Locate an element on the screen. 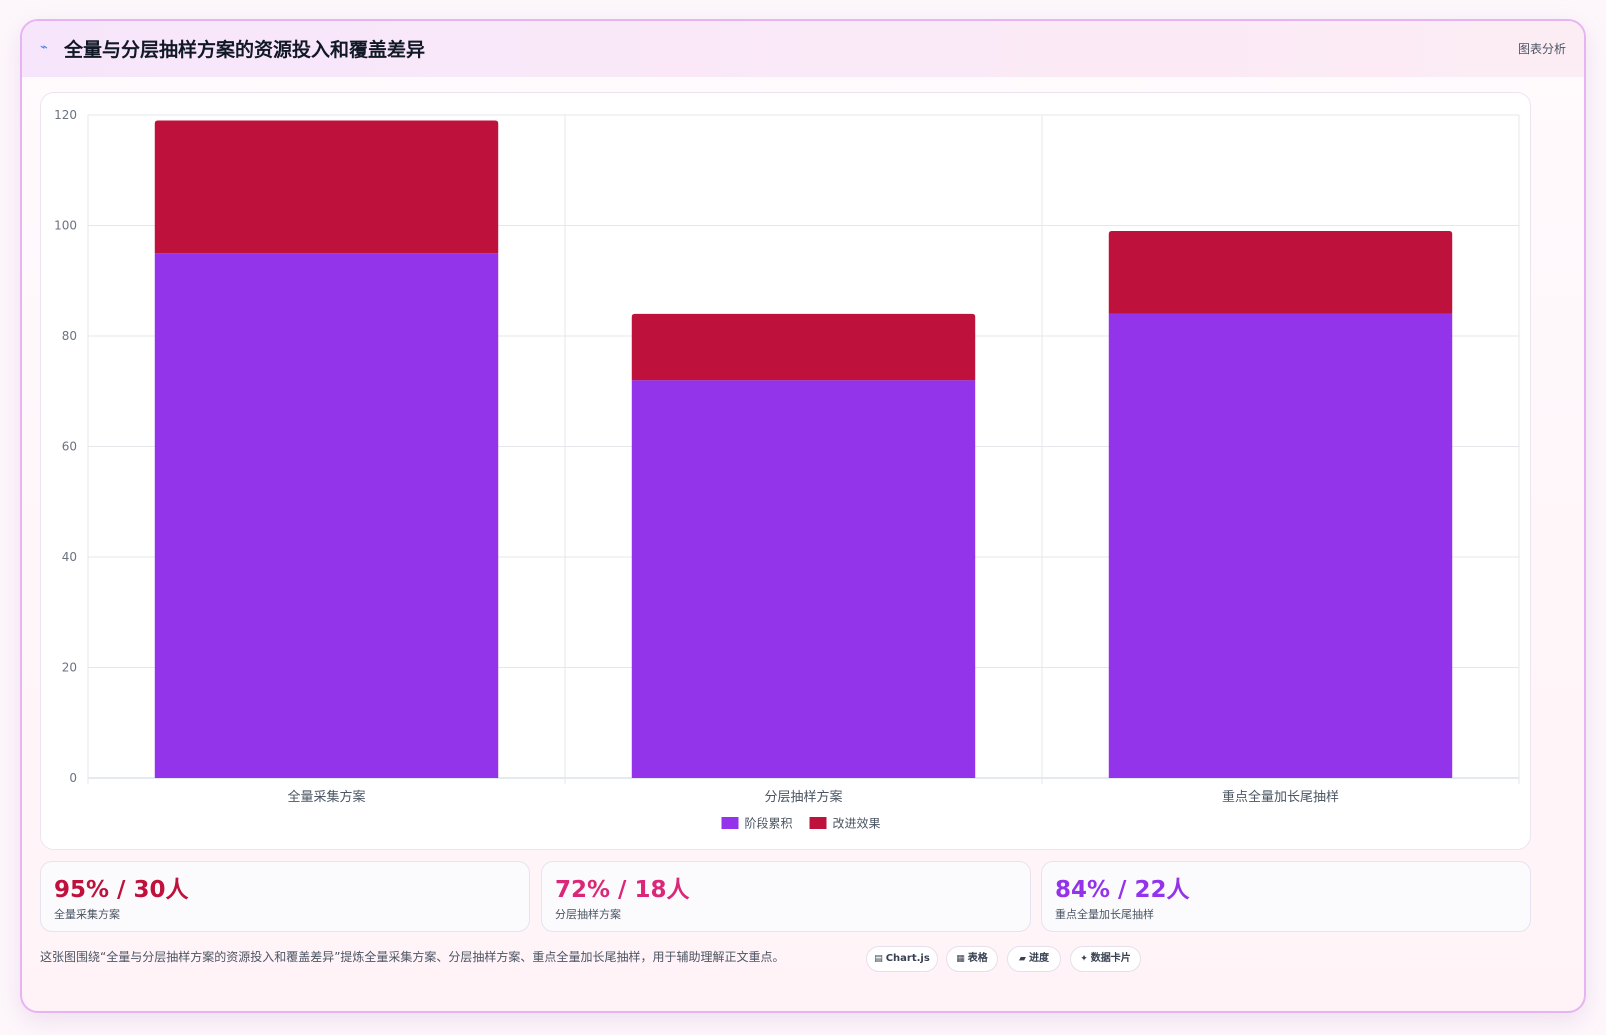 Image resolution: width=1606 pixels, height=1035 pixels. stat-value: 84% / 22人 is located at coordinates (1122, 890).